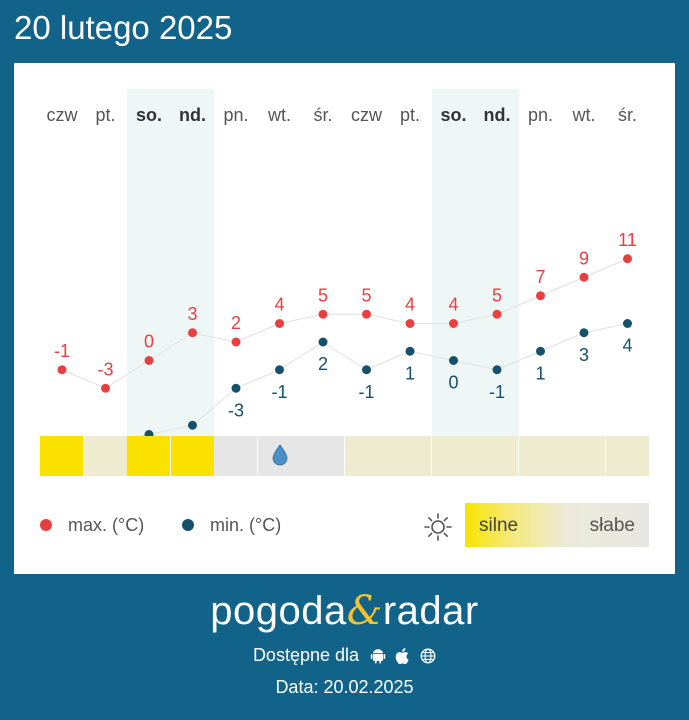 The height and width of the screenshot is (720, 689). Describe the element at coordinates (438, 527) in the screenshot. I see `sun-icon` at that location.